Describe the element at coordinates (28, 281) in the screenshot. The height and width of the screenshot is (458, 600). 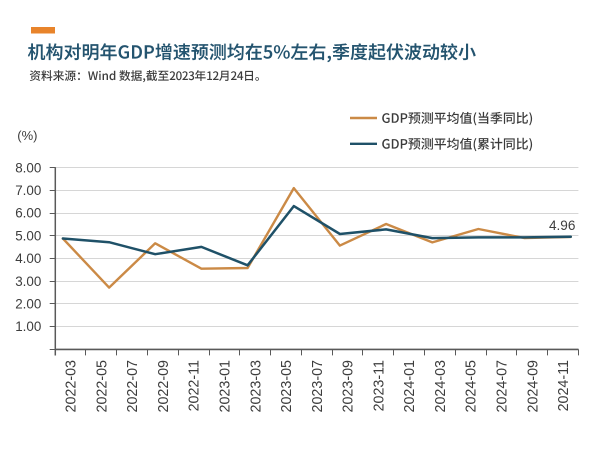
I see `svg-text: 3.00` at that location.